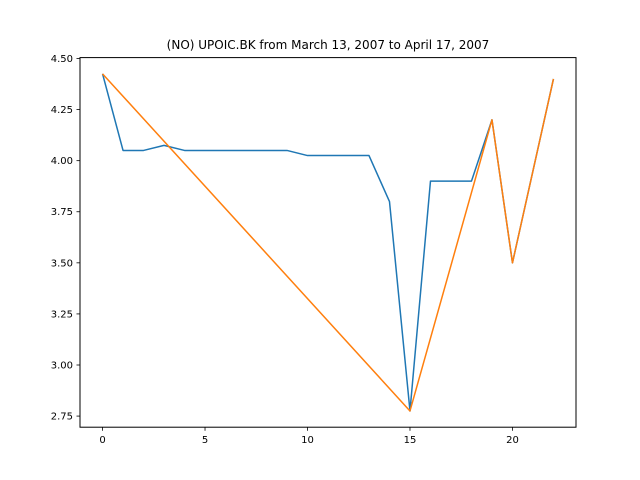  What do you see at coordinates (62, 263) in the screenshot?
I see `y-tick-label: 3.50` at bounding box center [62, 263].